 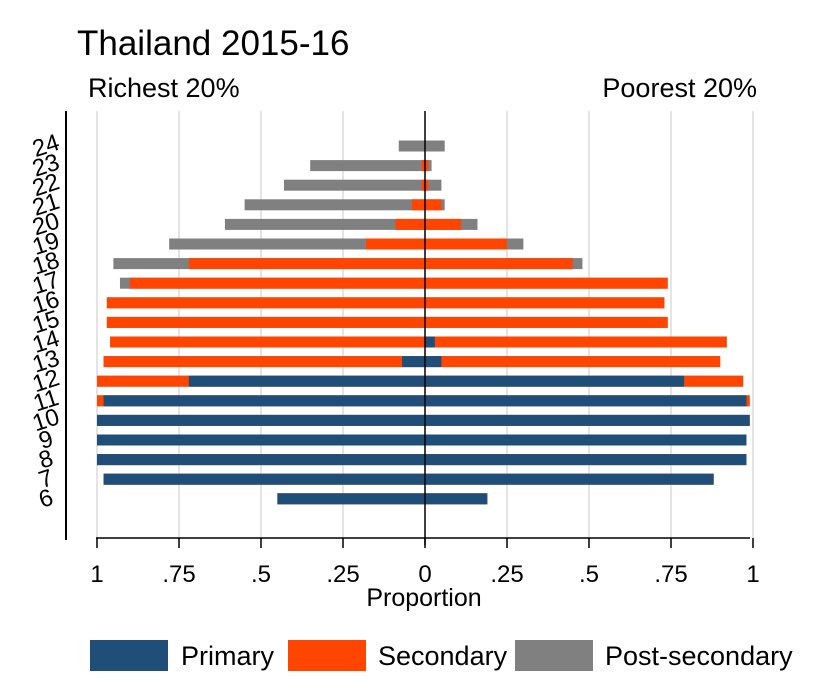 What do you see at coordinates (213, 43) in the screenshot?
I see `chart-title: Thailand 2015-16` at bounding box center [213, 43].